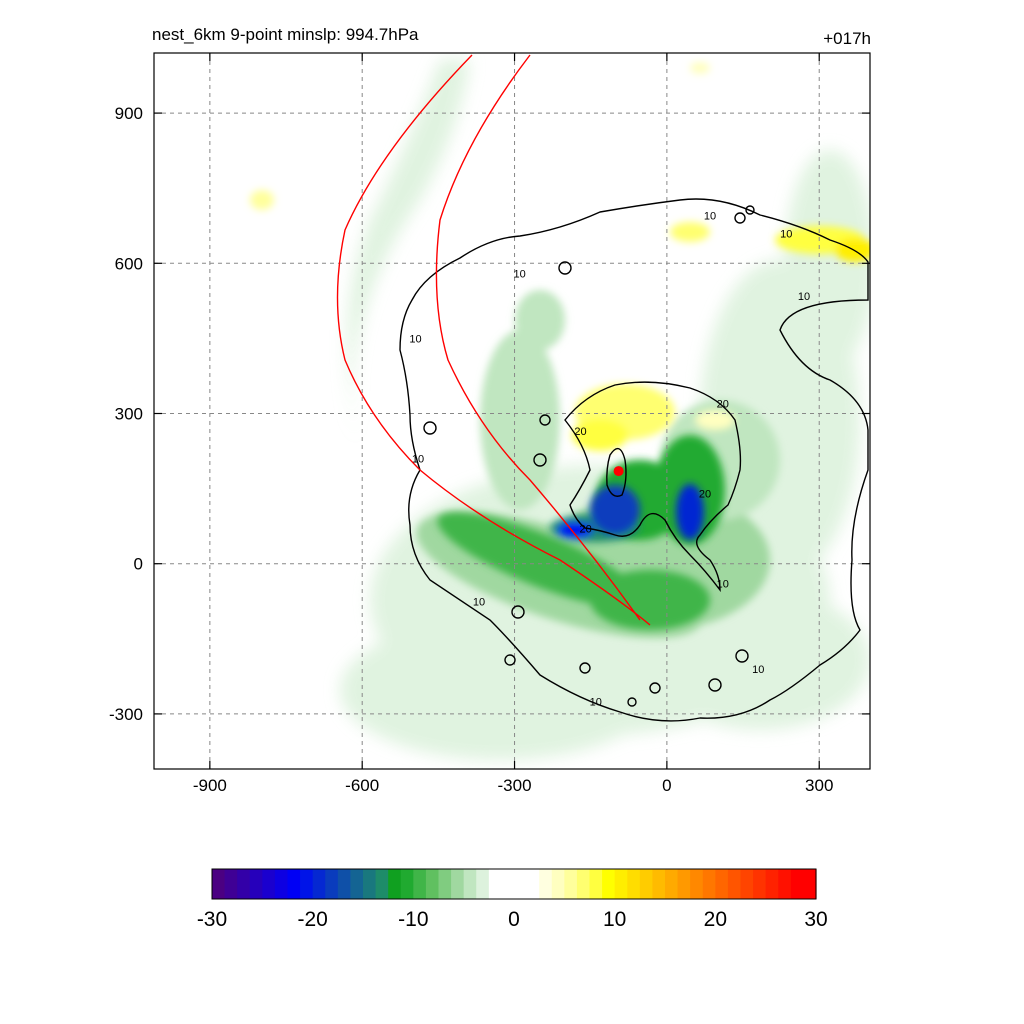 The width and height of the screenshot is (1024, 1024). Describe the element at coordinates (538, 337) in the screenshot. I see `track-line-inner` at that location.